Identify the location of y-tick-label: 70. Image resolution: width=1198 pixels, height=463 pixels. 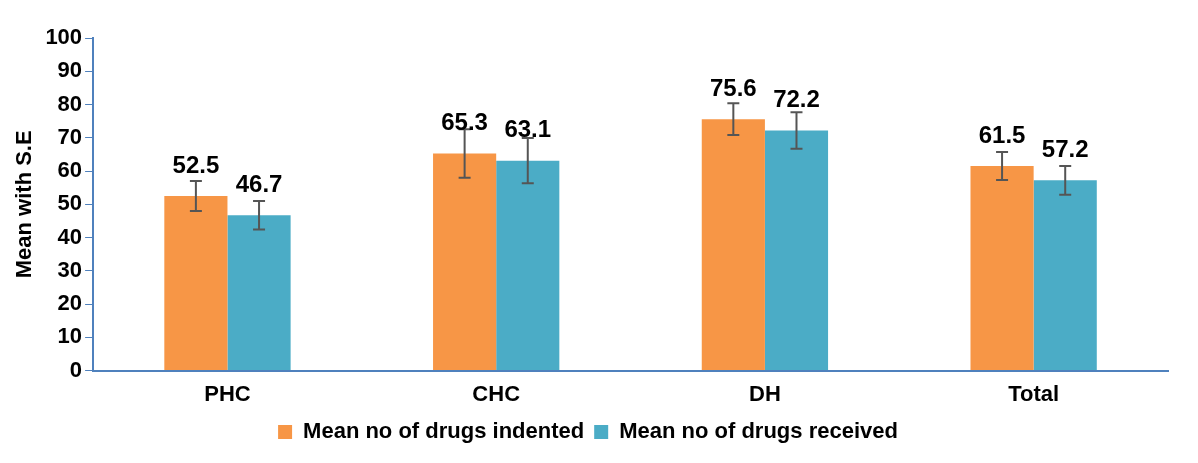
(70, 136).